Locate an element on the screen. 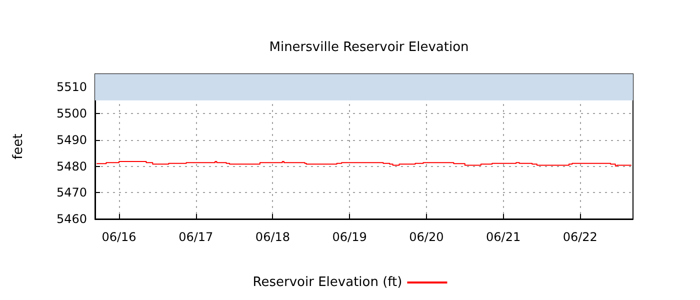 This screenshot has height=300, width=700. x-tick-label: 06/19 is located at coordinates (349, 237).